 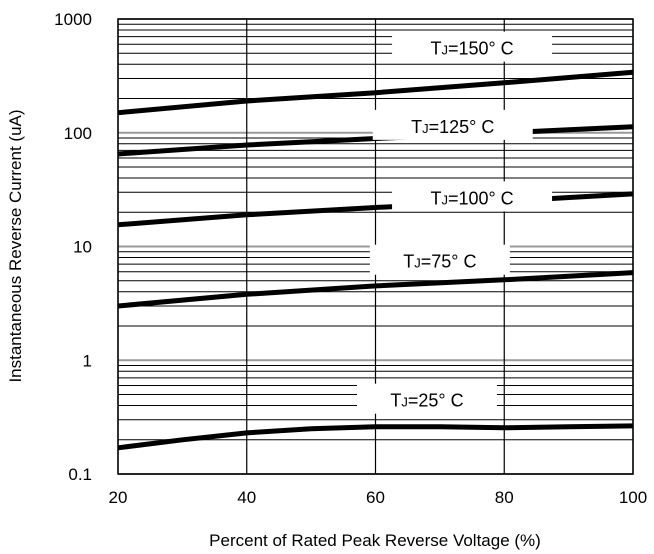 I want to click on y-tick-label: 100, so click(x=78, y=133).